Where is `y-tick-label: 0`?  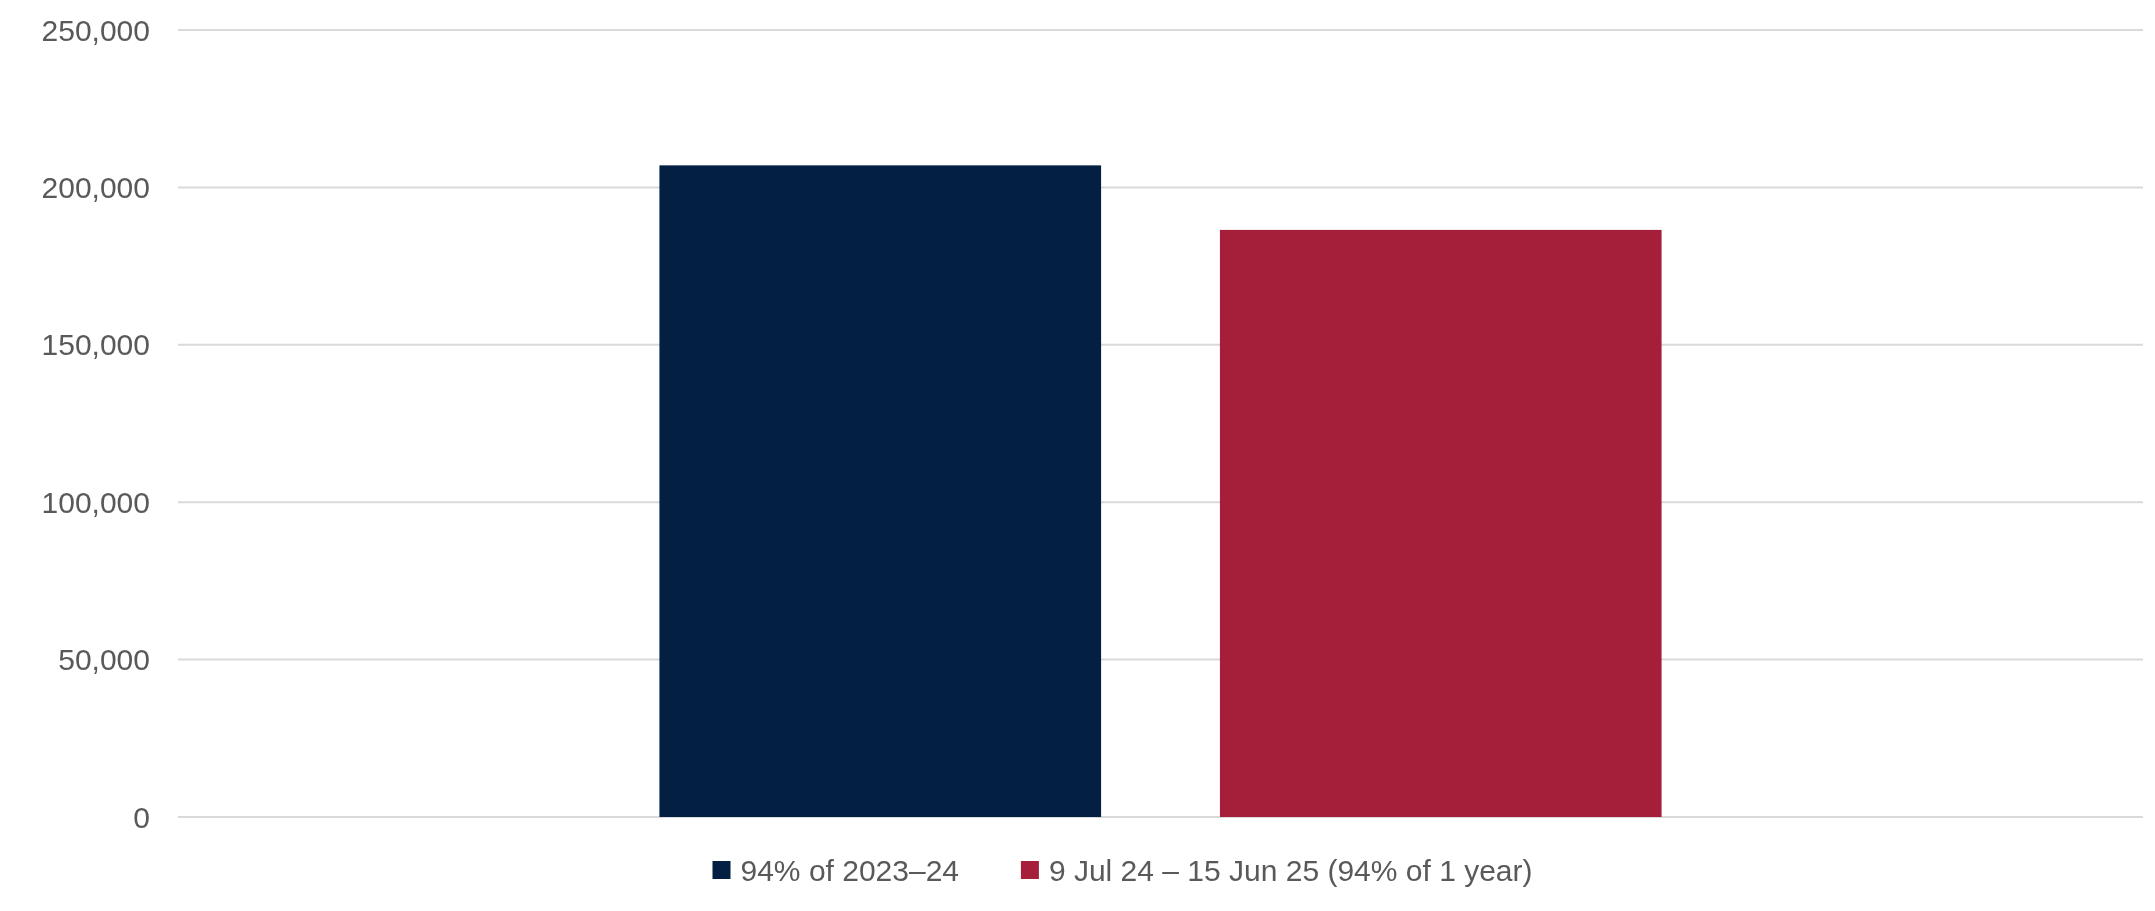 y-tick-label: 0 is located at coordinates (141, 817).